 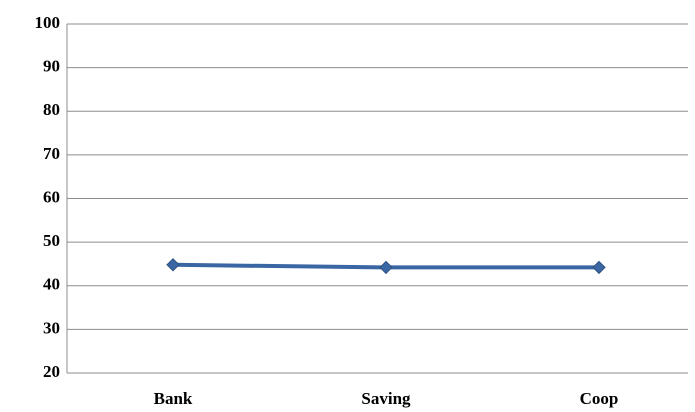 What do you see at coordinates (48, 22) in the screenshot?
I see `y-tick-label: 100` at bounding box center [48, 22].